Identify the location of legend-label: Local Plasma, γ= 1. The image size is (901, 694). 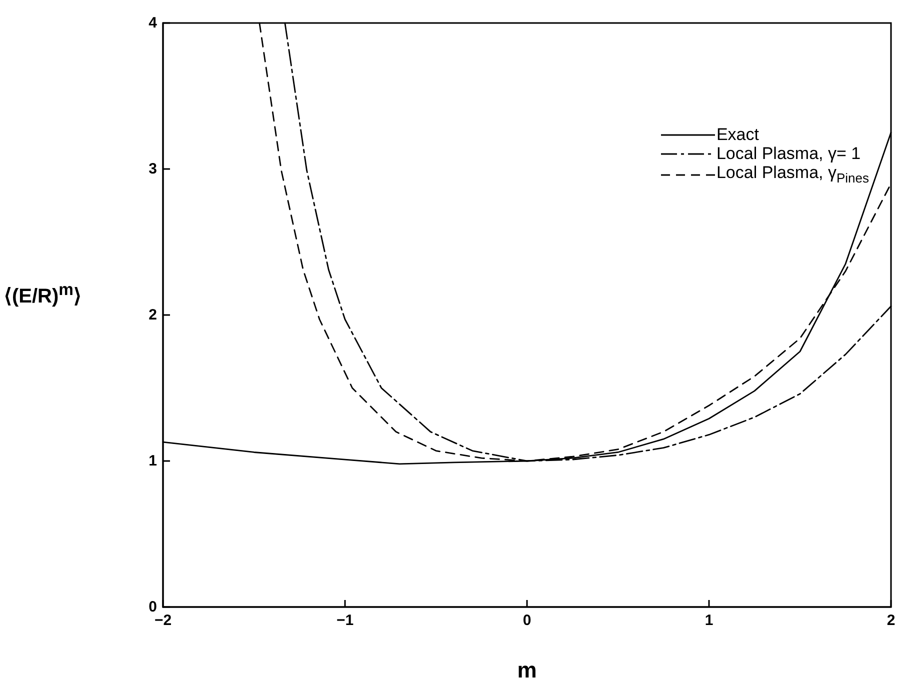
(788, 153).